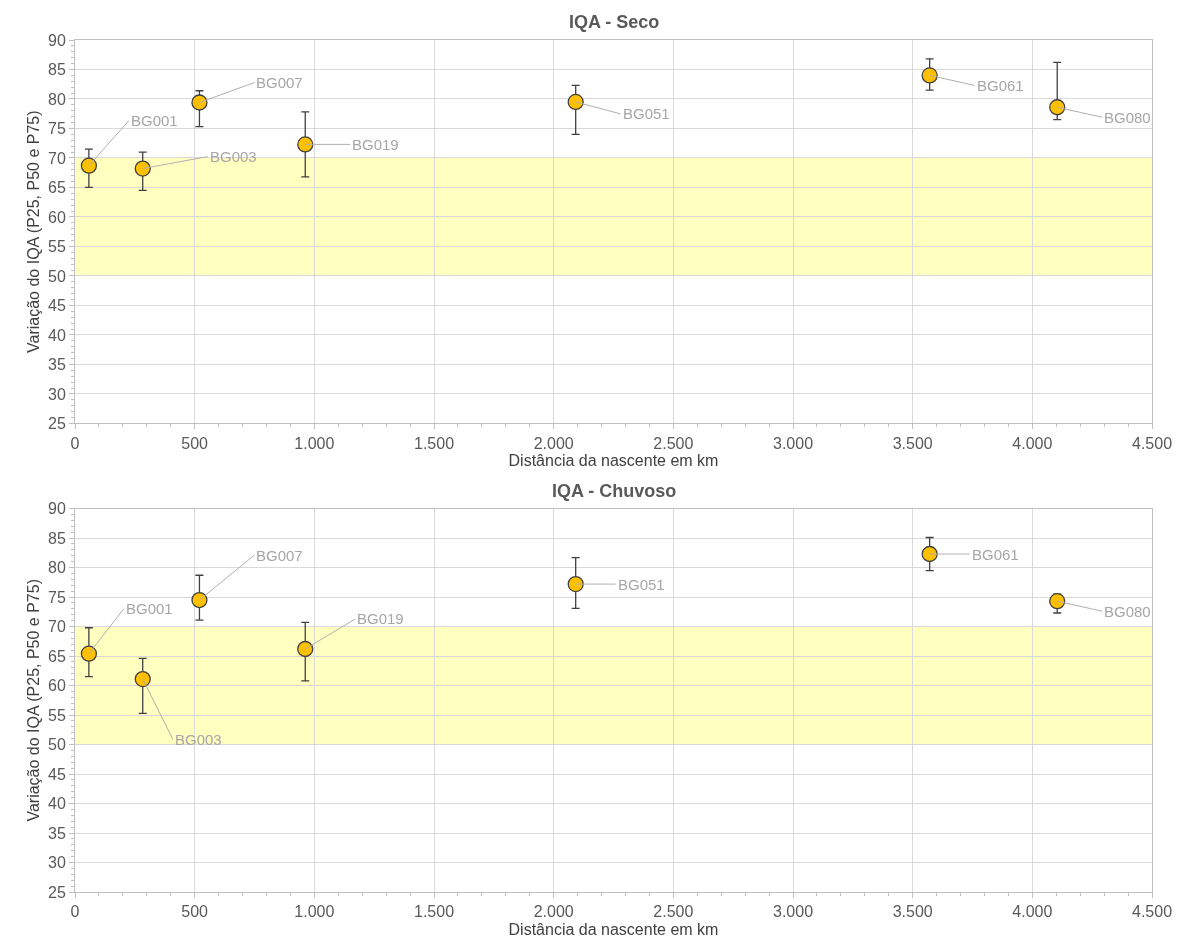  What do you see at coordinates (614, 22) in the screenshot?
I see `chart-title: IQA - Seco` at bounding box center [614, 22].